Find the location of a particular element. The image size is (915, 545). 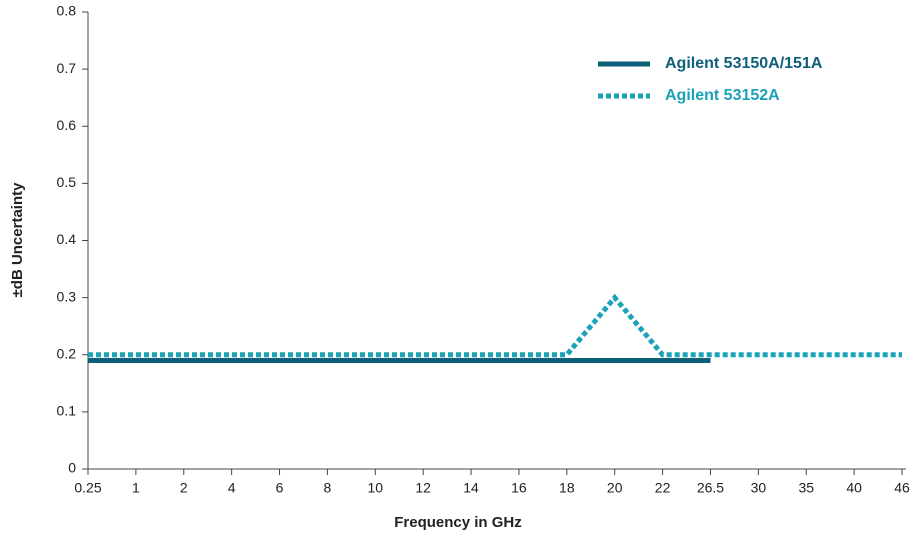

y-tick-label: 0.7 is located at coordinates (67, 68).